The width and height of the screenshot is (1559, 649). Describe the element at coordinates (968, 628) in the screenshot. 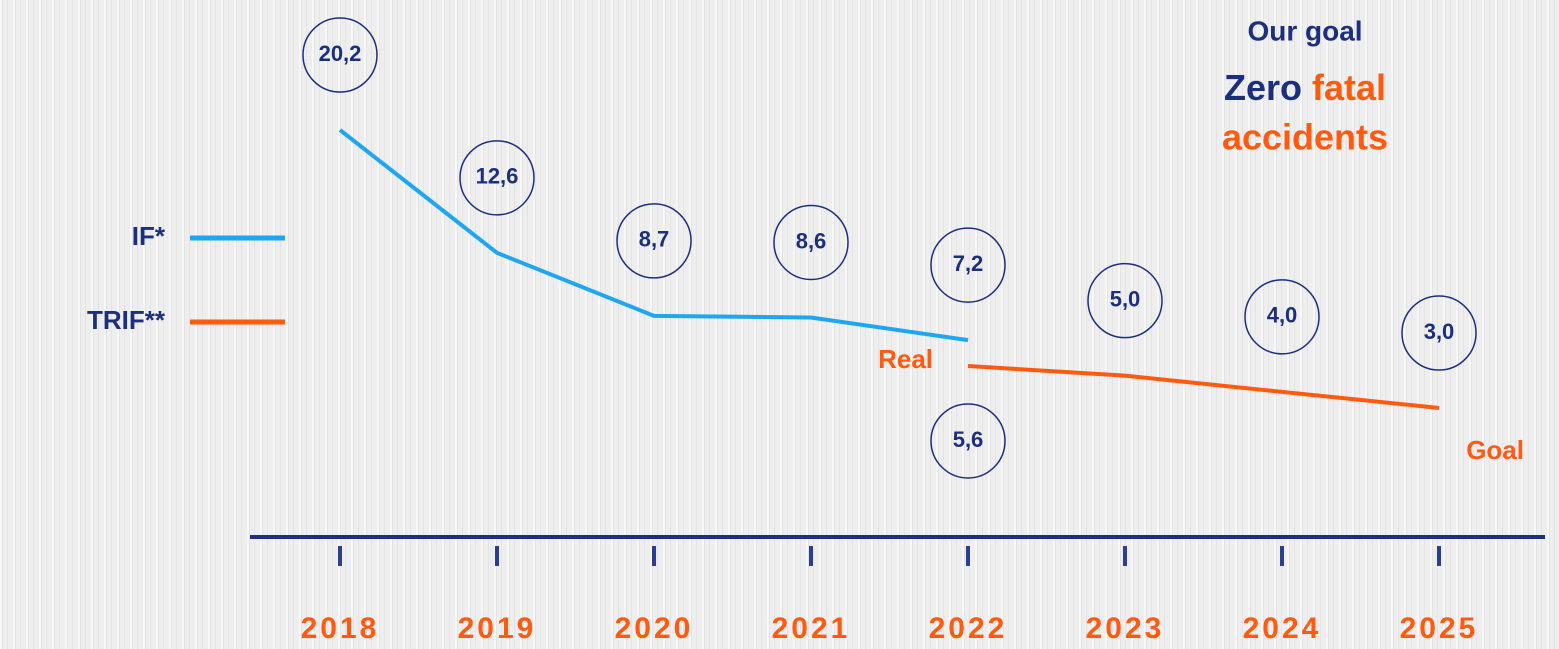

I see `x-tick-label: 2022` at that location.